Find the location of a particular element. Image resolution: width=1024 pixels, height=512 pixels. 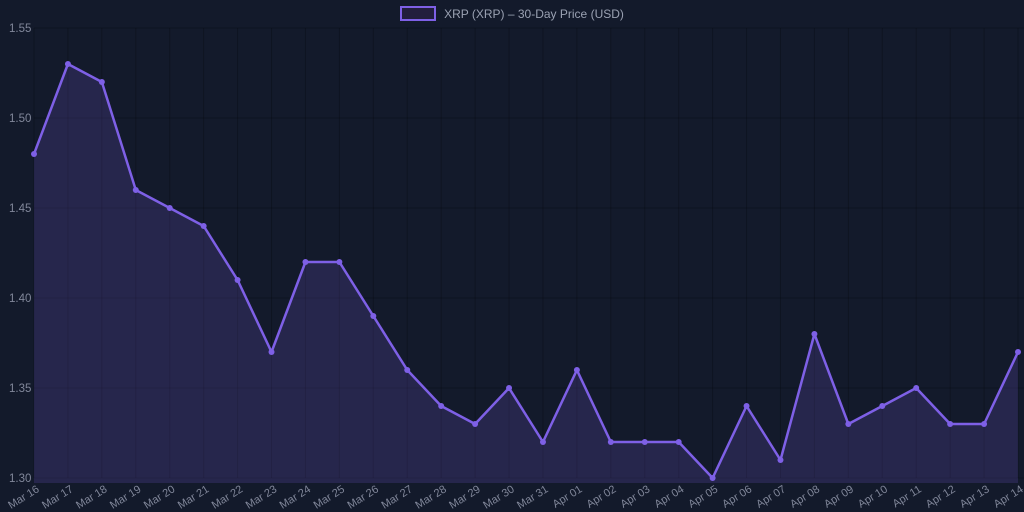

y-tick-label: 1.55 is located at coordinates (20, 29).